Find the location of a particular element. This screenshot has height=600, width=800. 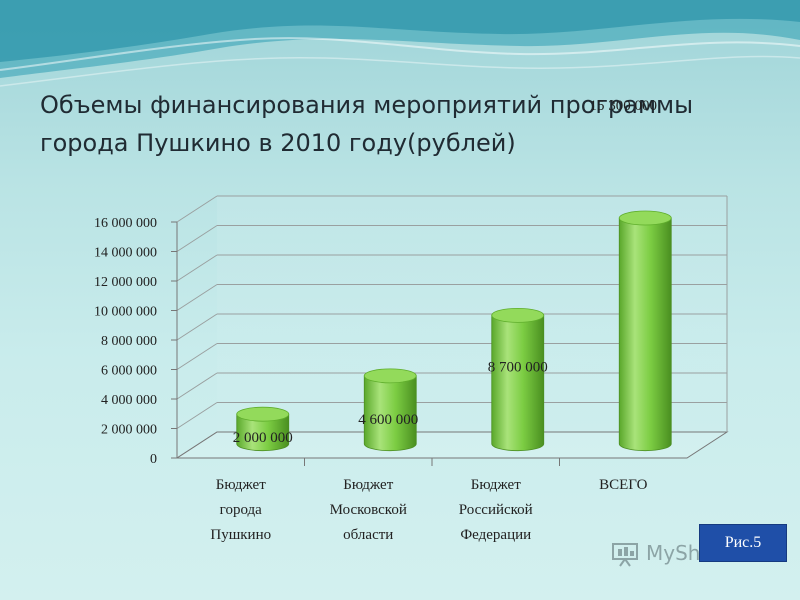

data-label: 4 600 000 is located at coordinates (388, 420).